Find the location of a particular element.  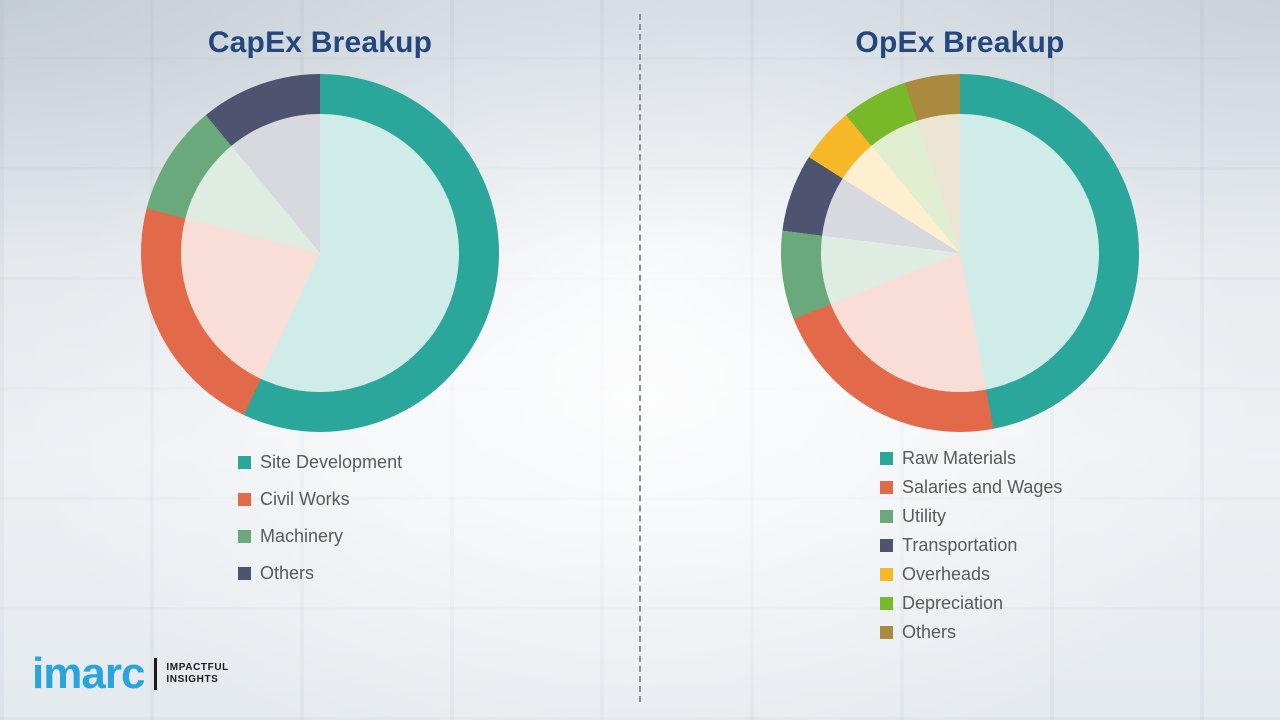

legend-label: Salaries and Wages is located at coordinates (982, 487).